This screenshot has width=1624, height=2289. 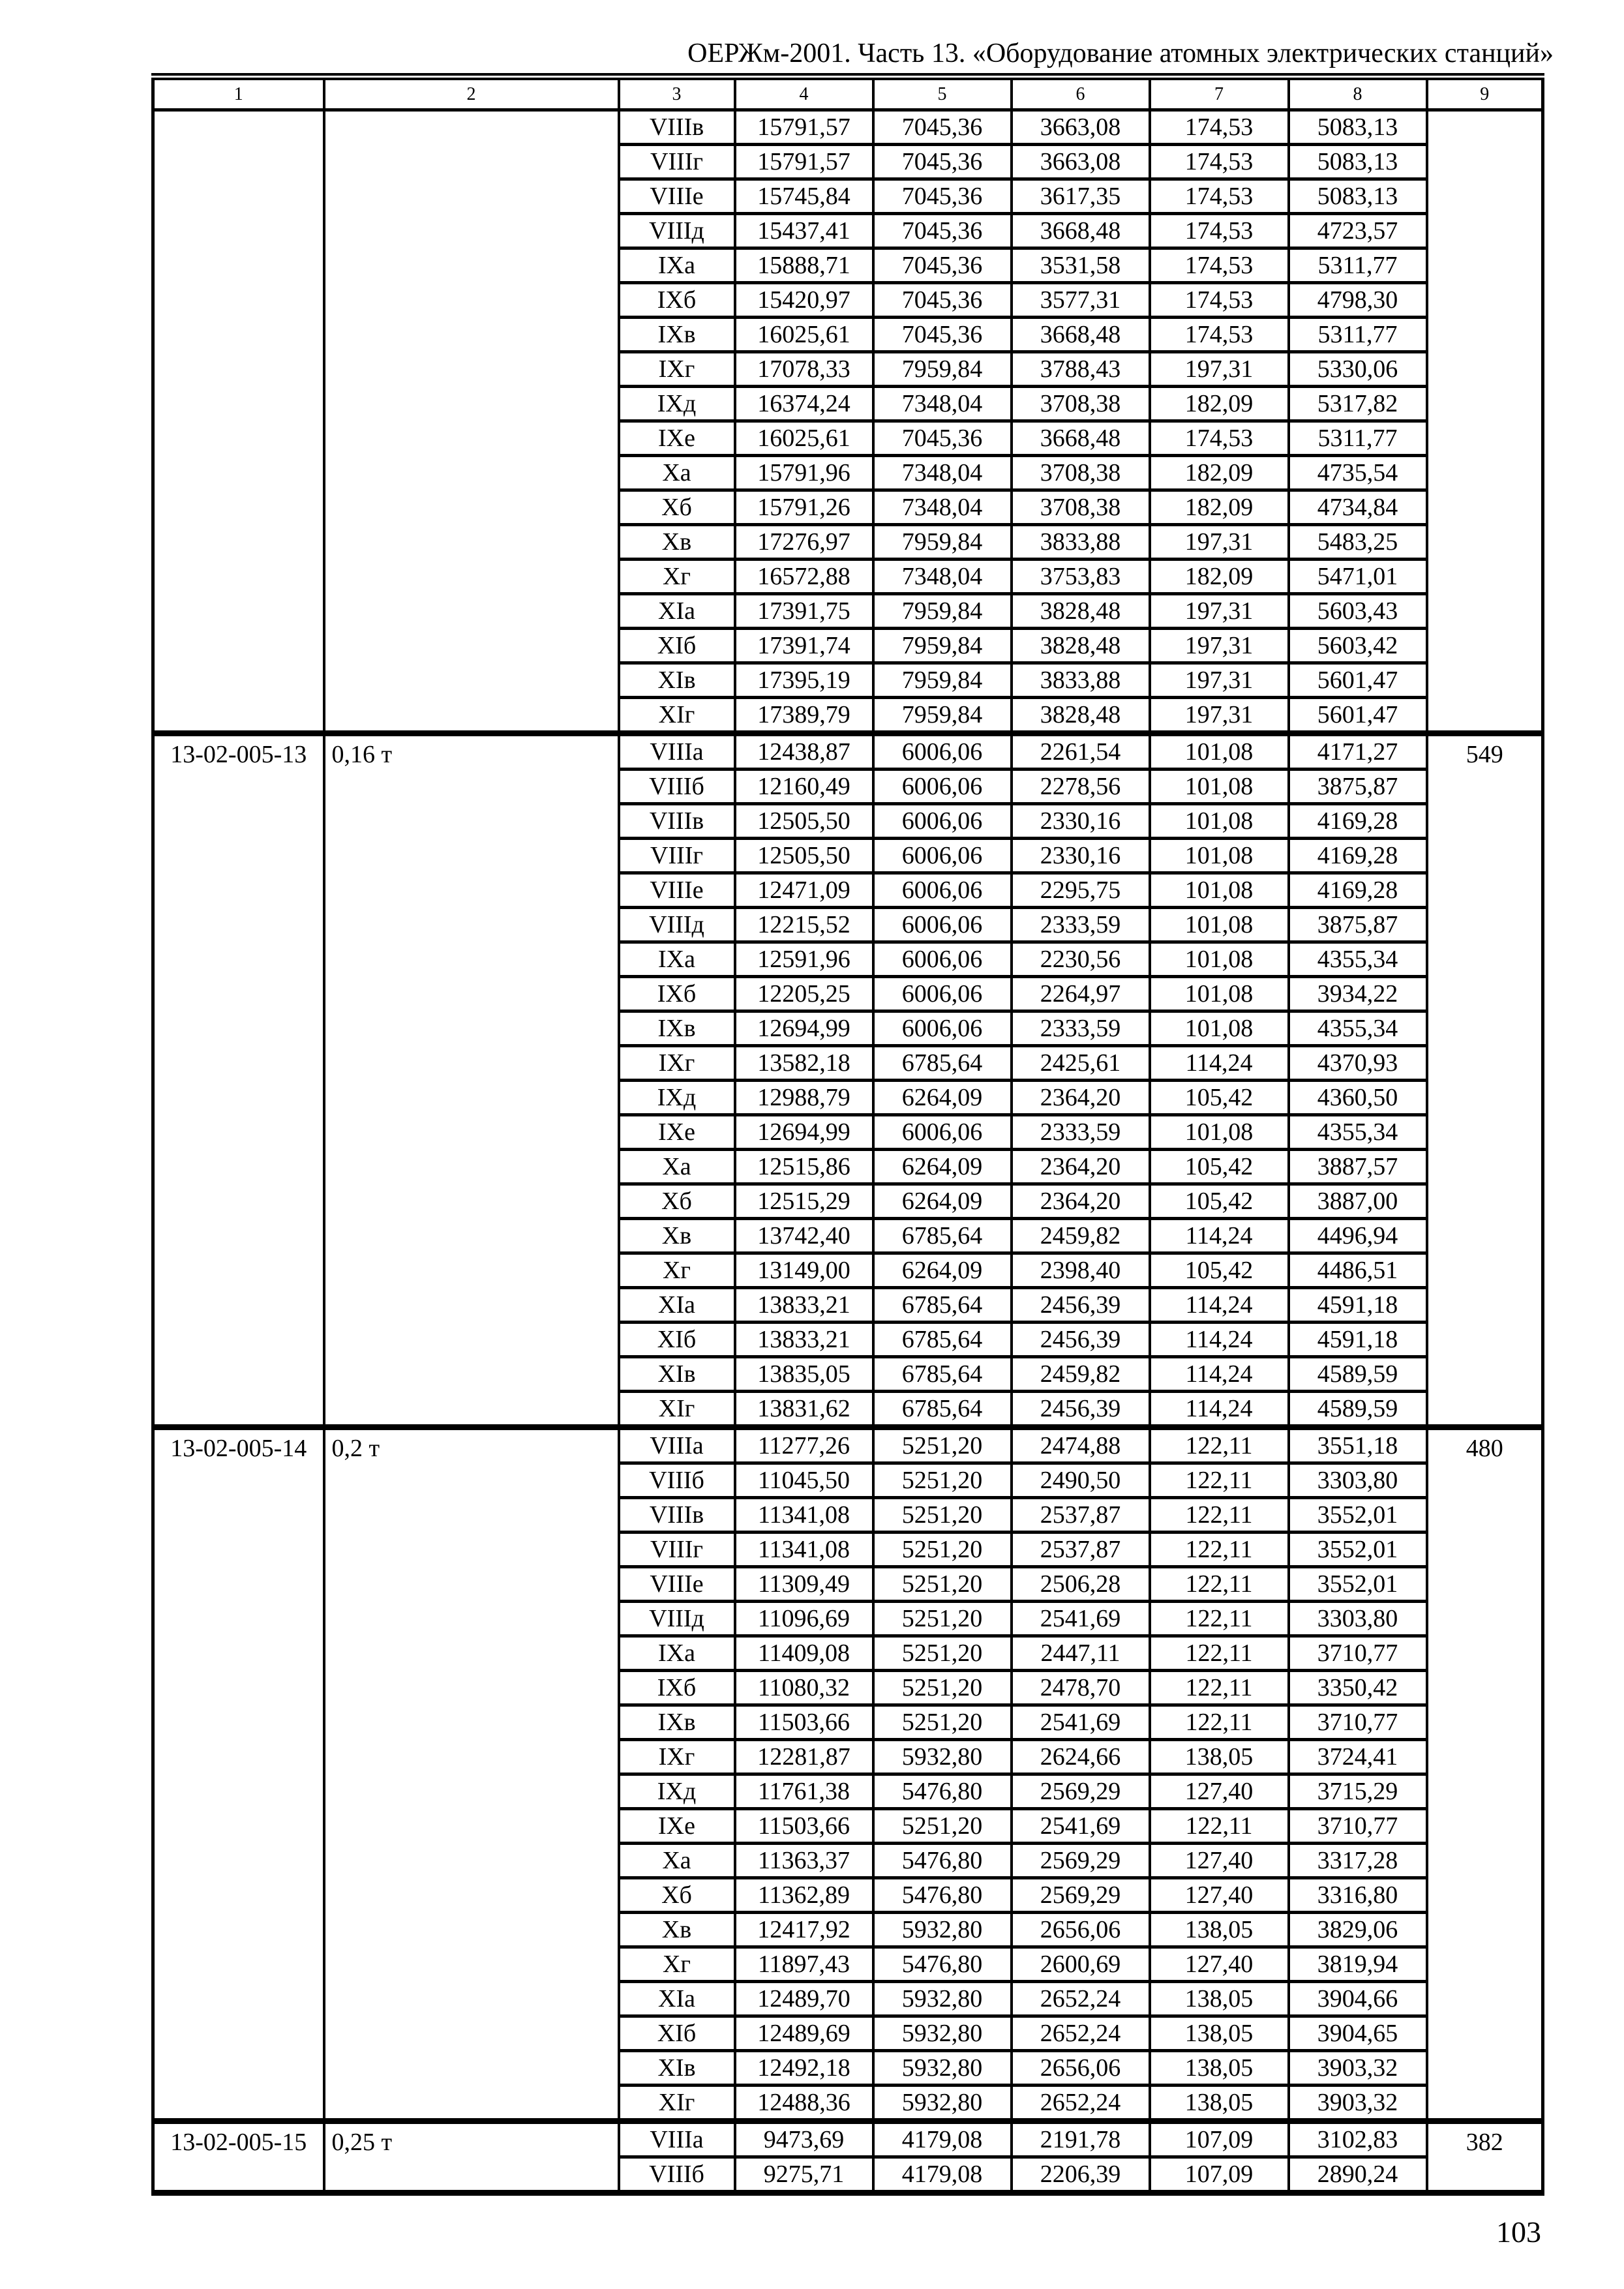 I want to click on cell-value: 6006,06, so click(x=942, y=1133).